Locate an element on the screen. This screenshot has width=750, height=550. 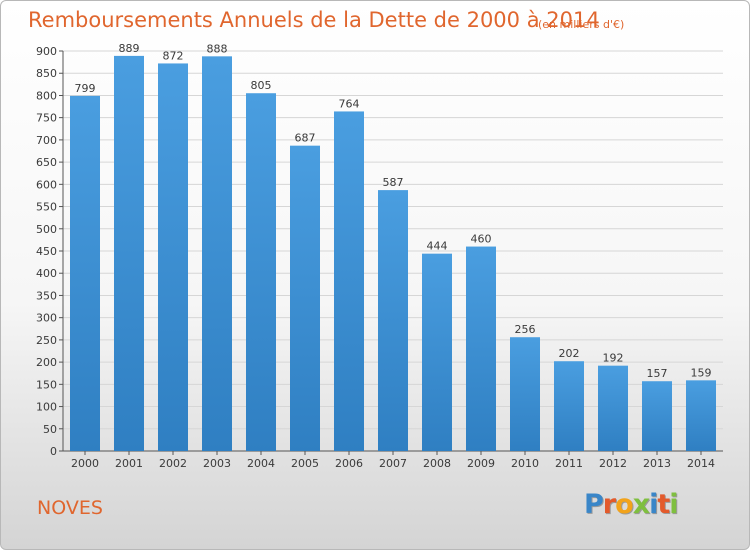
y-tick-label: 0 is located at coordinates (53, 451).